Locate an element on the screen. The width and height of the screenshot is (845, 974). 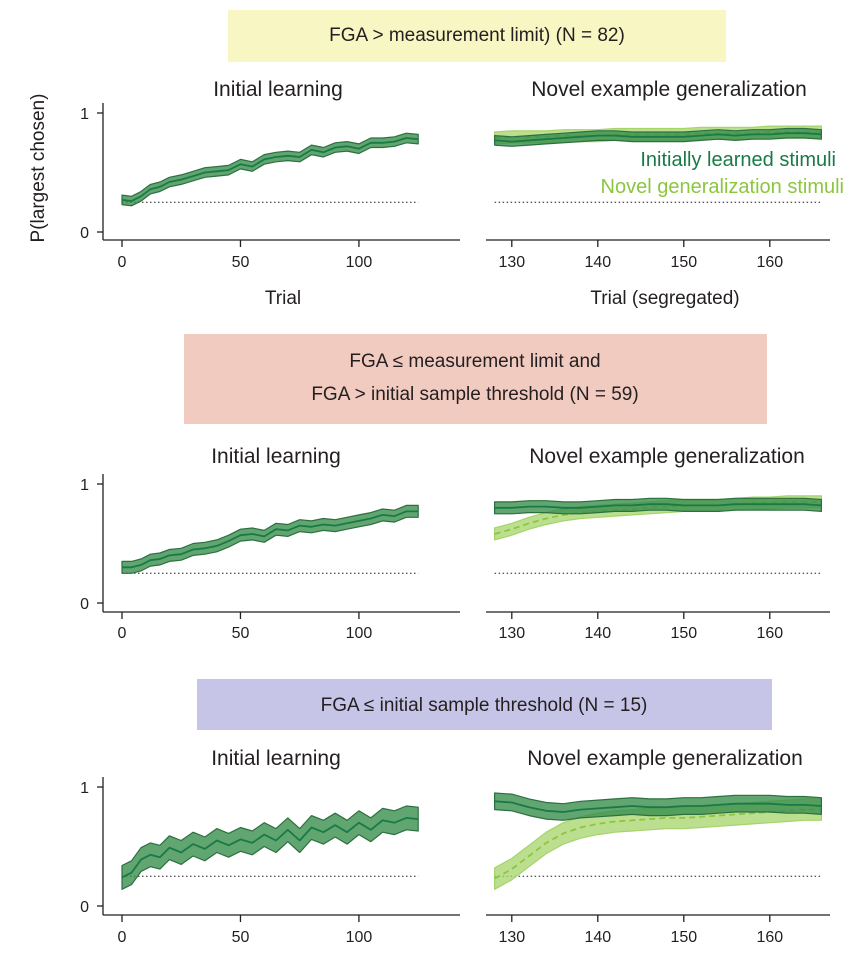
panel-1: 0 1 0 50 100 is located at coordinates (270, 187).